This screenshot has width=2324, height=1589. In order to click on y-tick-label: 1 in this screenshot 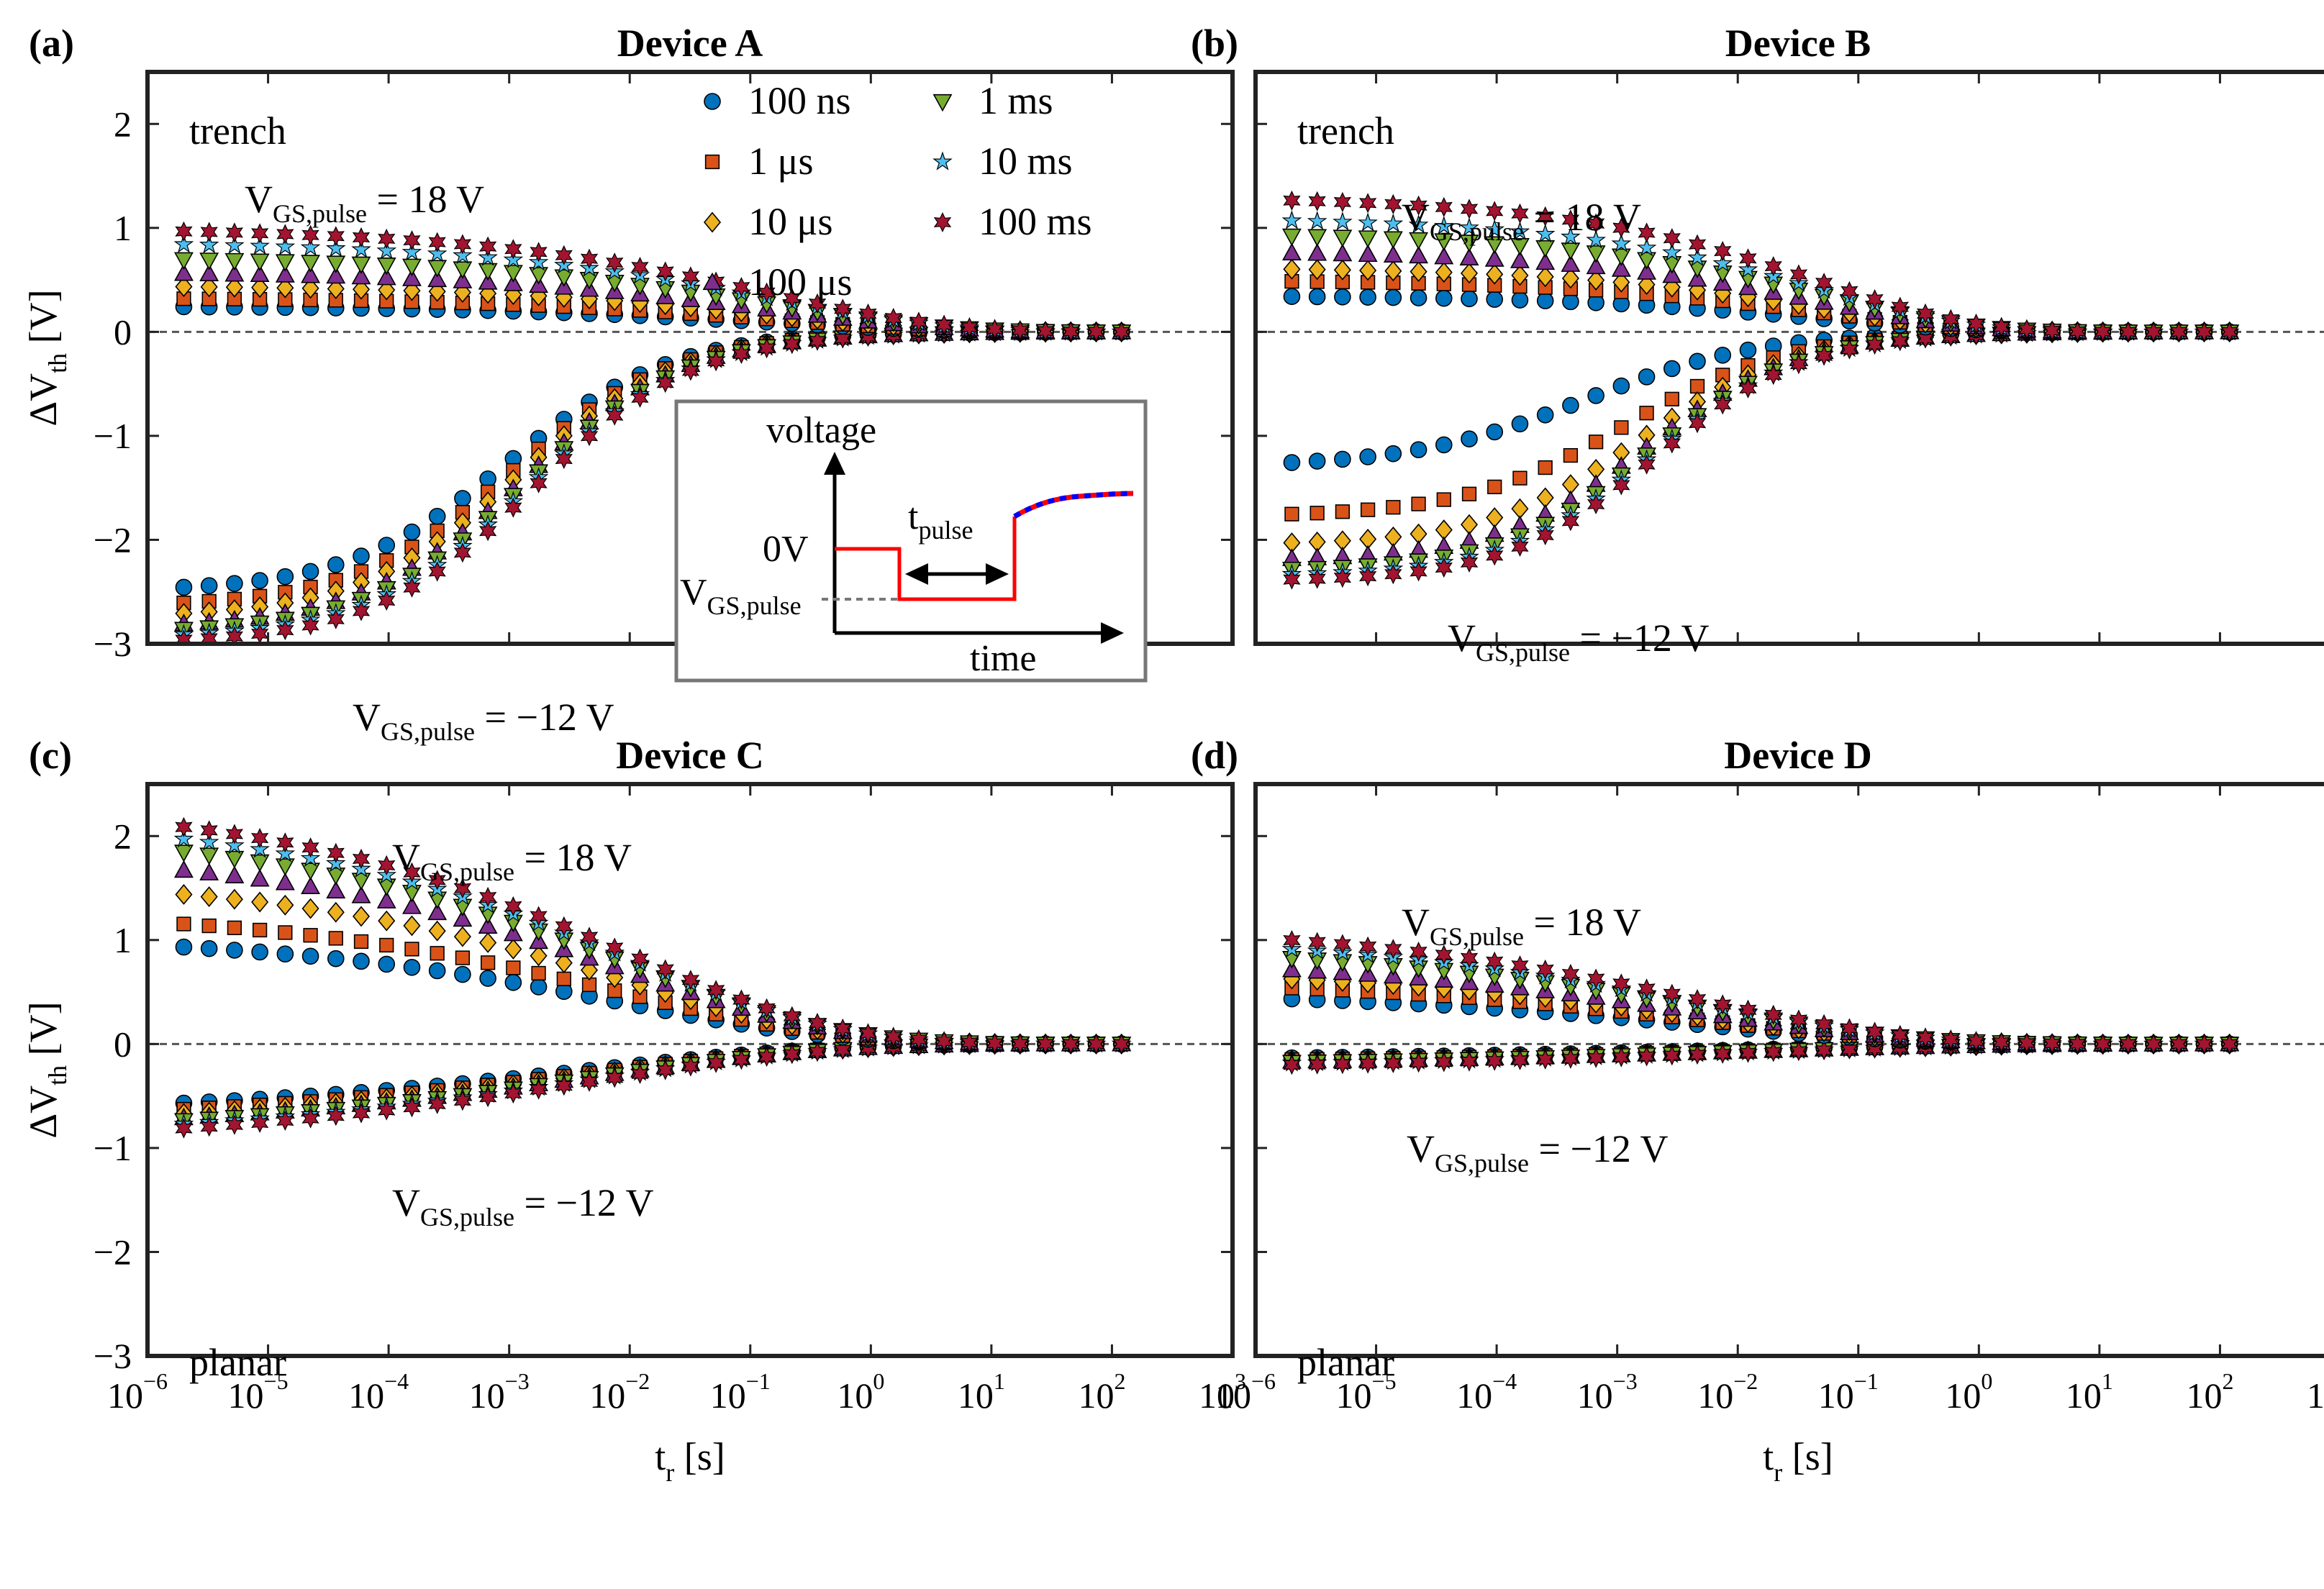, I will do `click(123, 228)`.